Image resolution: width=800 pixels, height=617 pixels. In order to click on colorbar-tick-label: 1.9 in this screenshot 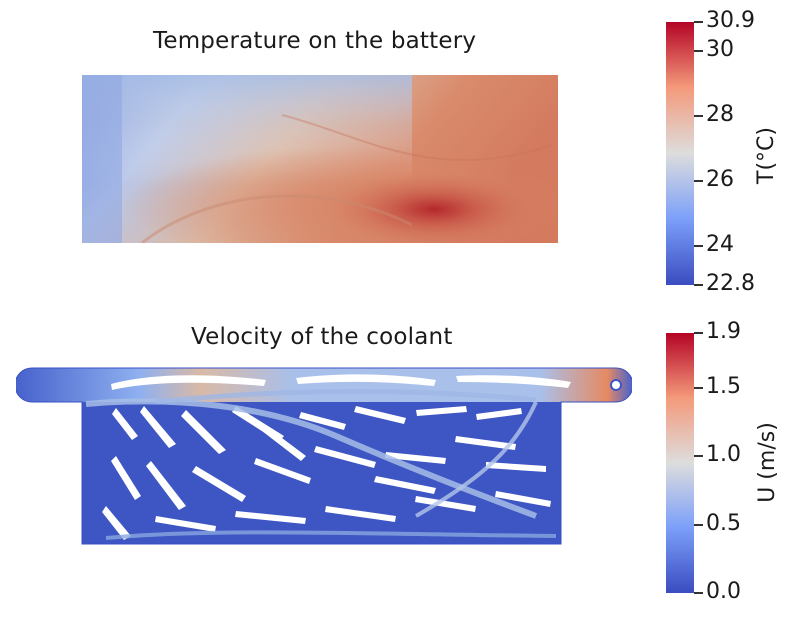, I will do `click(723, 331)`.